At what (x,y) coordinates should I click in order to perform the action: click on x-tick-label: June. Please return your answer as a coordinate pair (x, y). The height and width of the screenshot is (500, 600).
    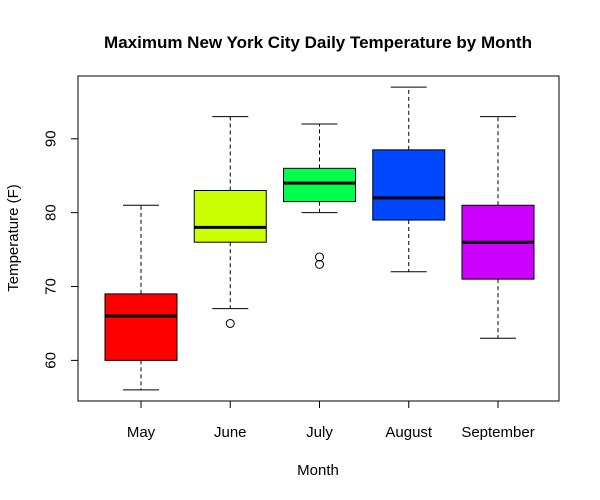
    Looking at the image, I should click on (230, 432).